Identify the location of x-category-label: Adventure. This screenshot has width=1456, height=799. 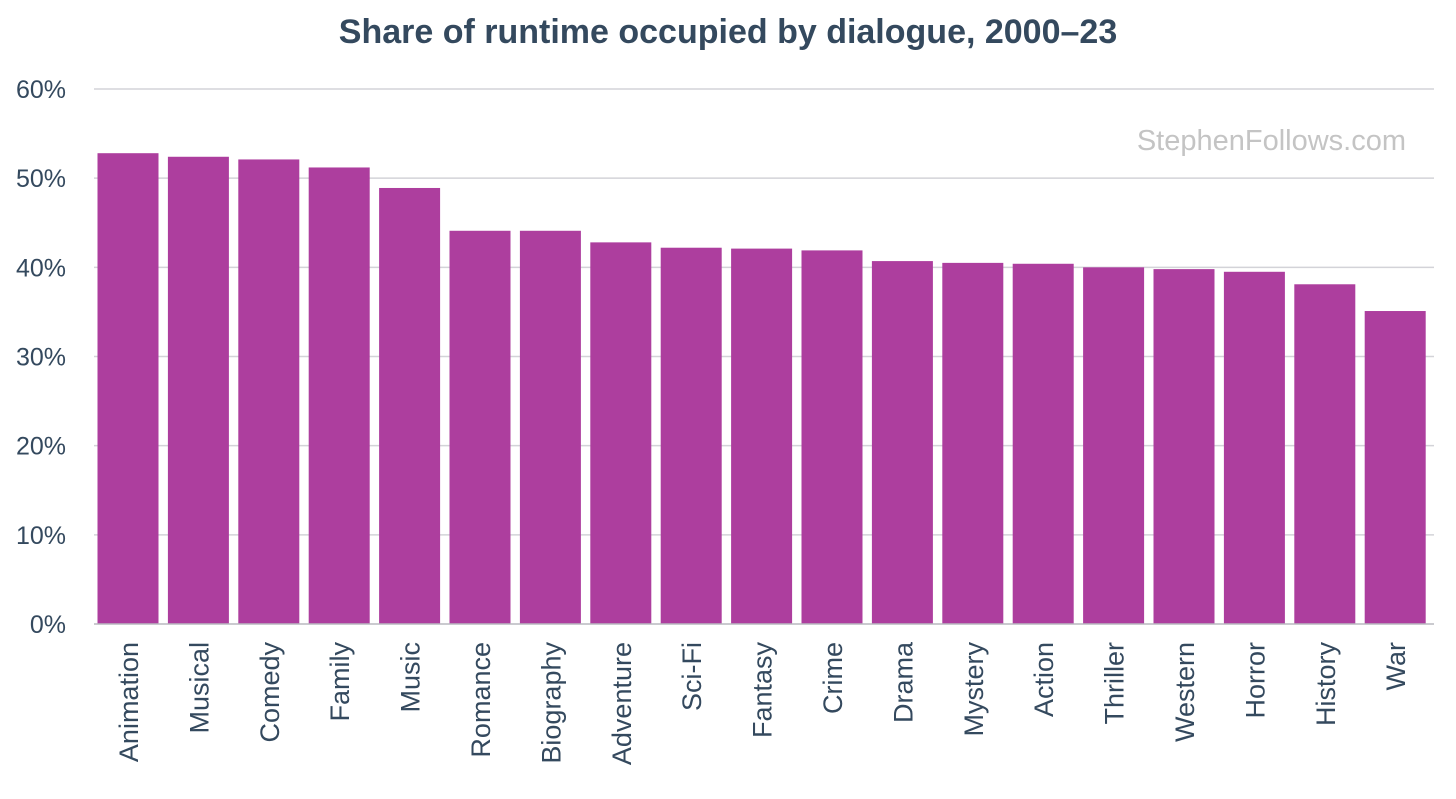
(622, 703).